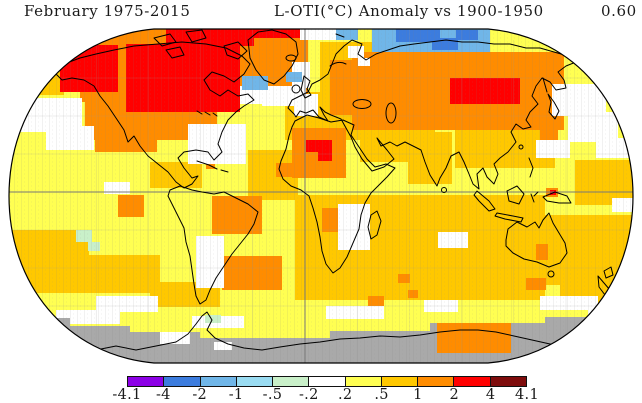  Describe the element at coordinates (409, 11) in the screenshot. I see `plot-title: L-OTI(°C) Anomaly vs 1900-1950` at that location.